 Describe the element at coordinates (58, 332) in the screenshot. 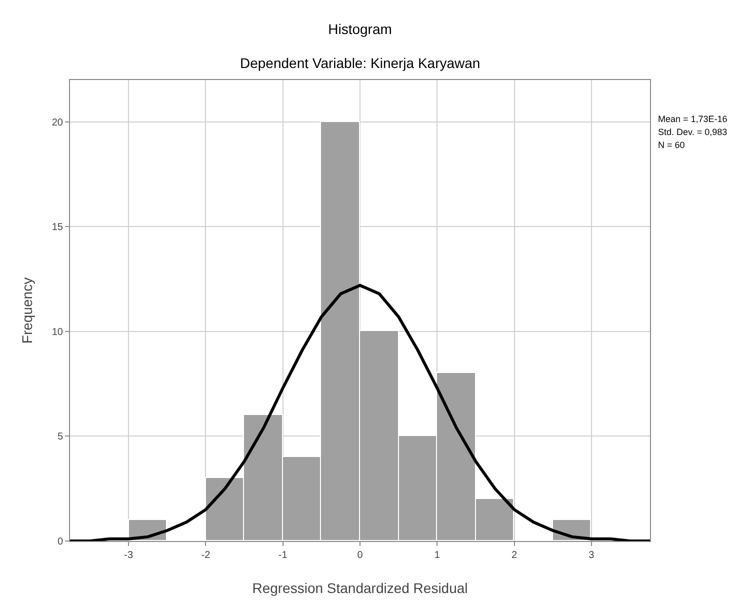

I see `y-tick-label: 10` at that location.